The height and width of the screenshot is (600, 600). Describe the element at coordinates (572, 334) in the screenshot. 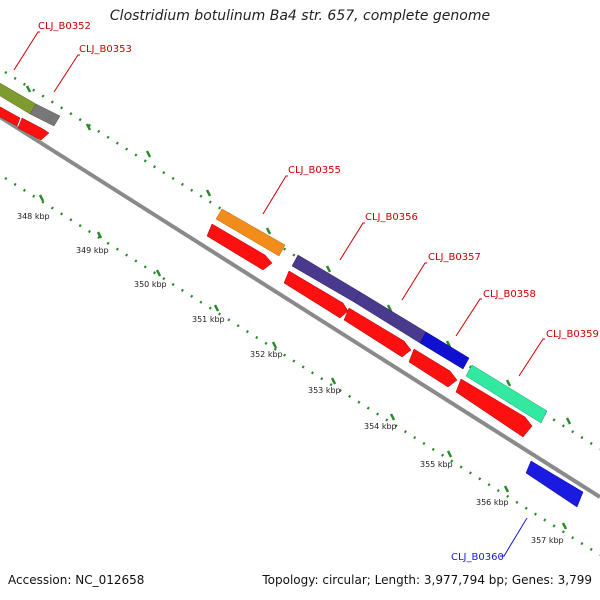

I see `gene-label: CLJ_B0359` at that location.